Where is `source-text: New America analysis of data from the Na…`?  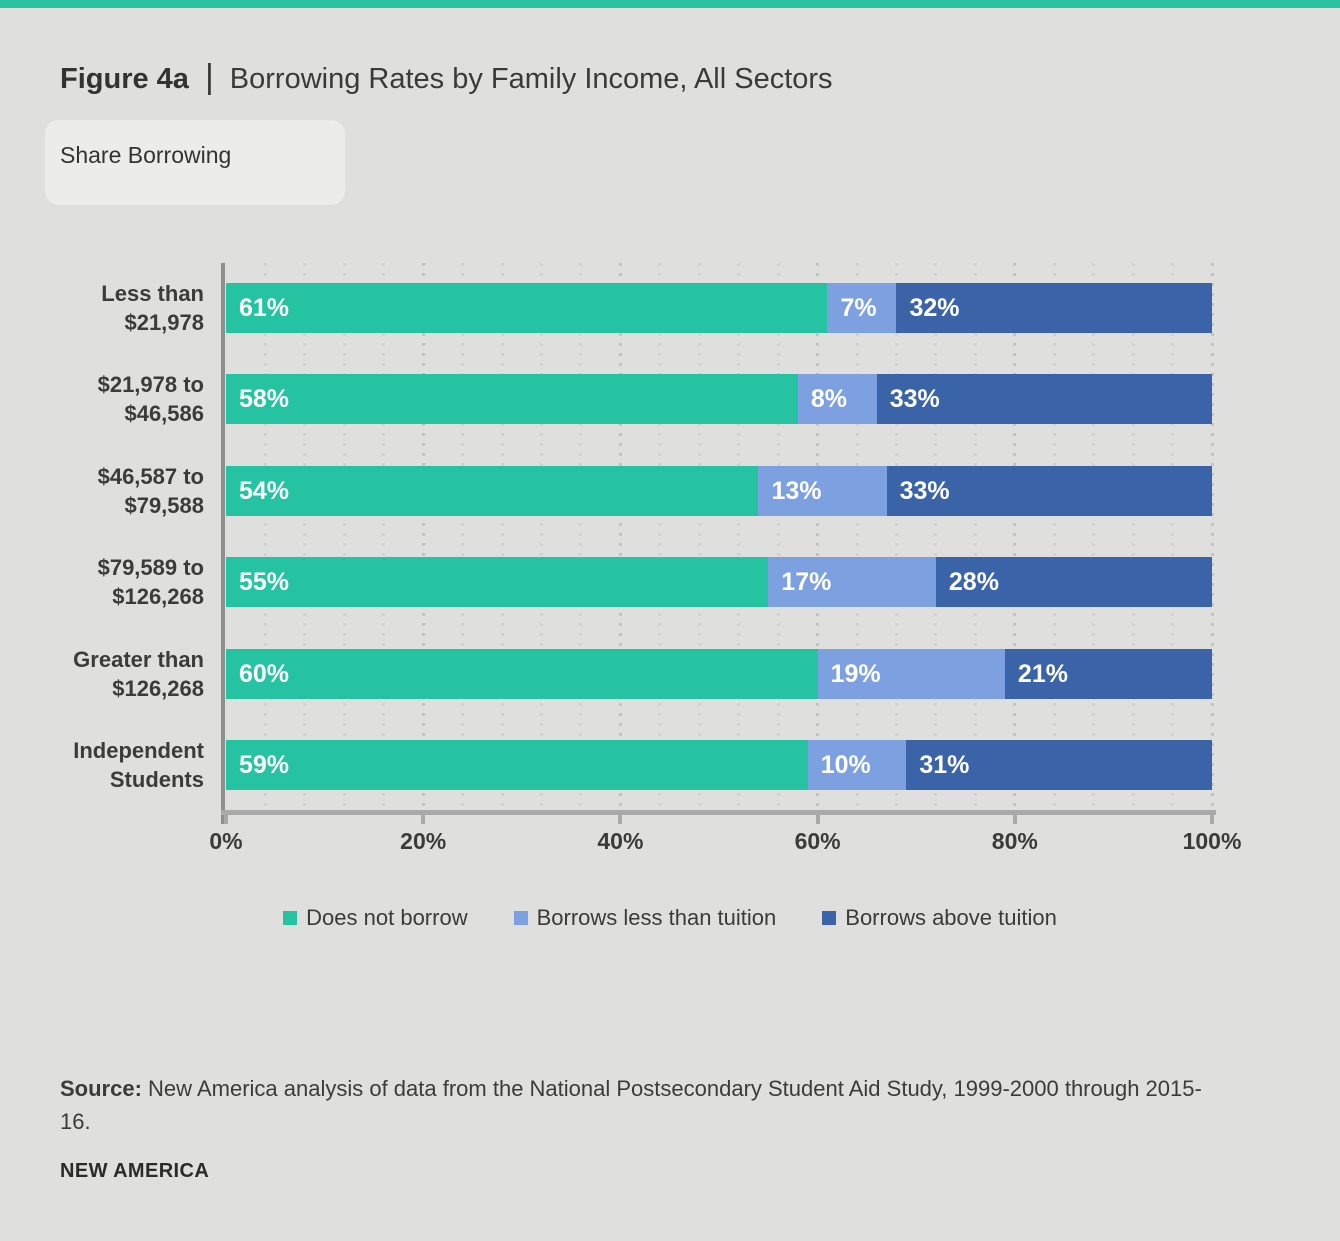 source-text: New America analysis of data from the Na… is located at coordinates (631, 1105).